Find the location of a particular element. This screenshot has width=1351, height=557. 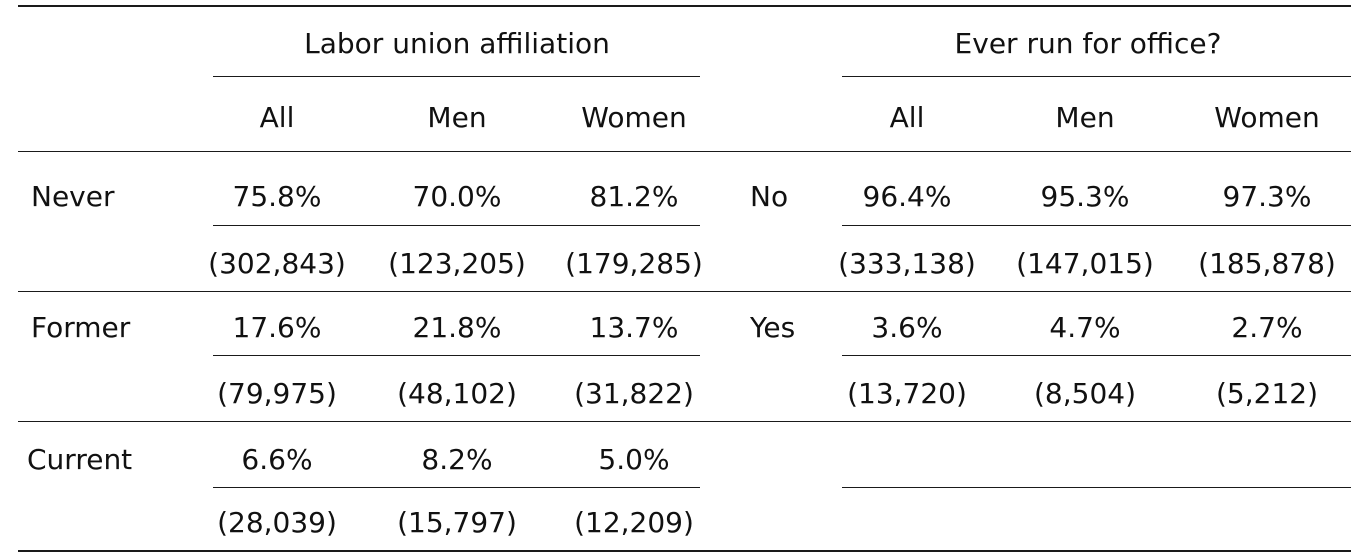

header-bottom-rule is located at coordinates (684, 151).